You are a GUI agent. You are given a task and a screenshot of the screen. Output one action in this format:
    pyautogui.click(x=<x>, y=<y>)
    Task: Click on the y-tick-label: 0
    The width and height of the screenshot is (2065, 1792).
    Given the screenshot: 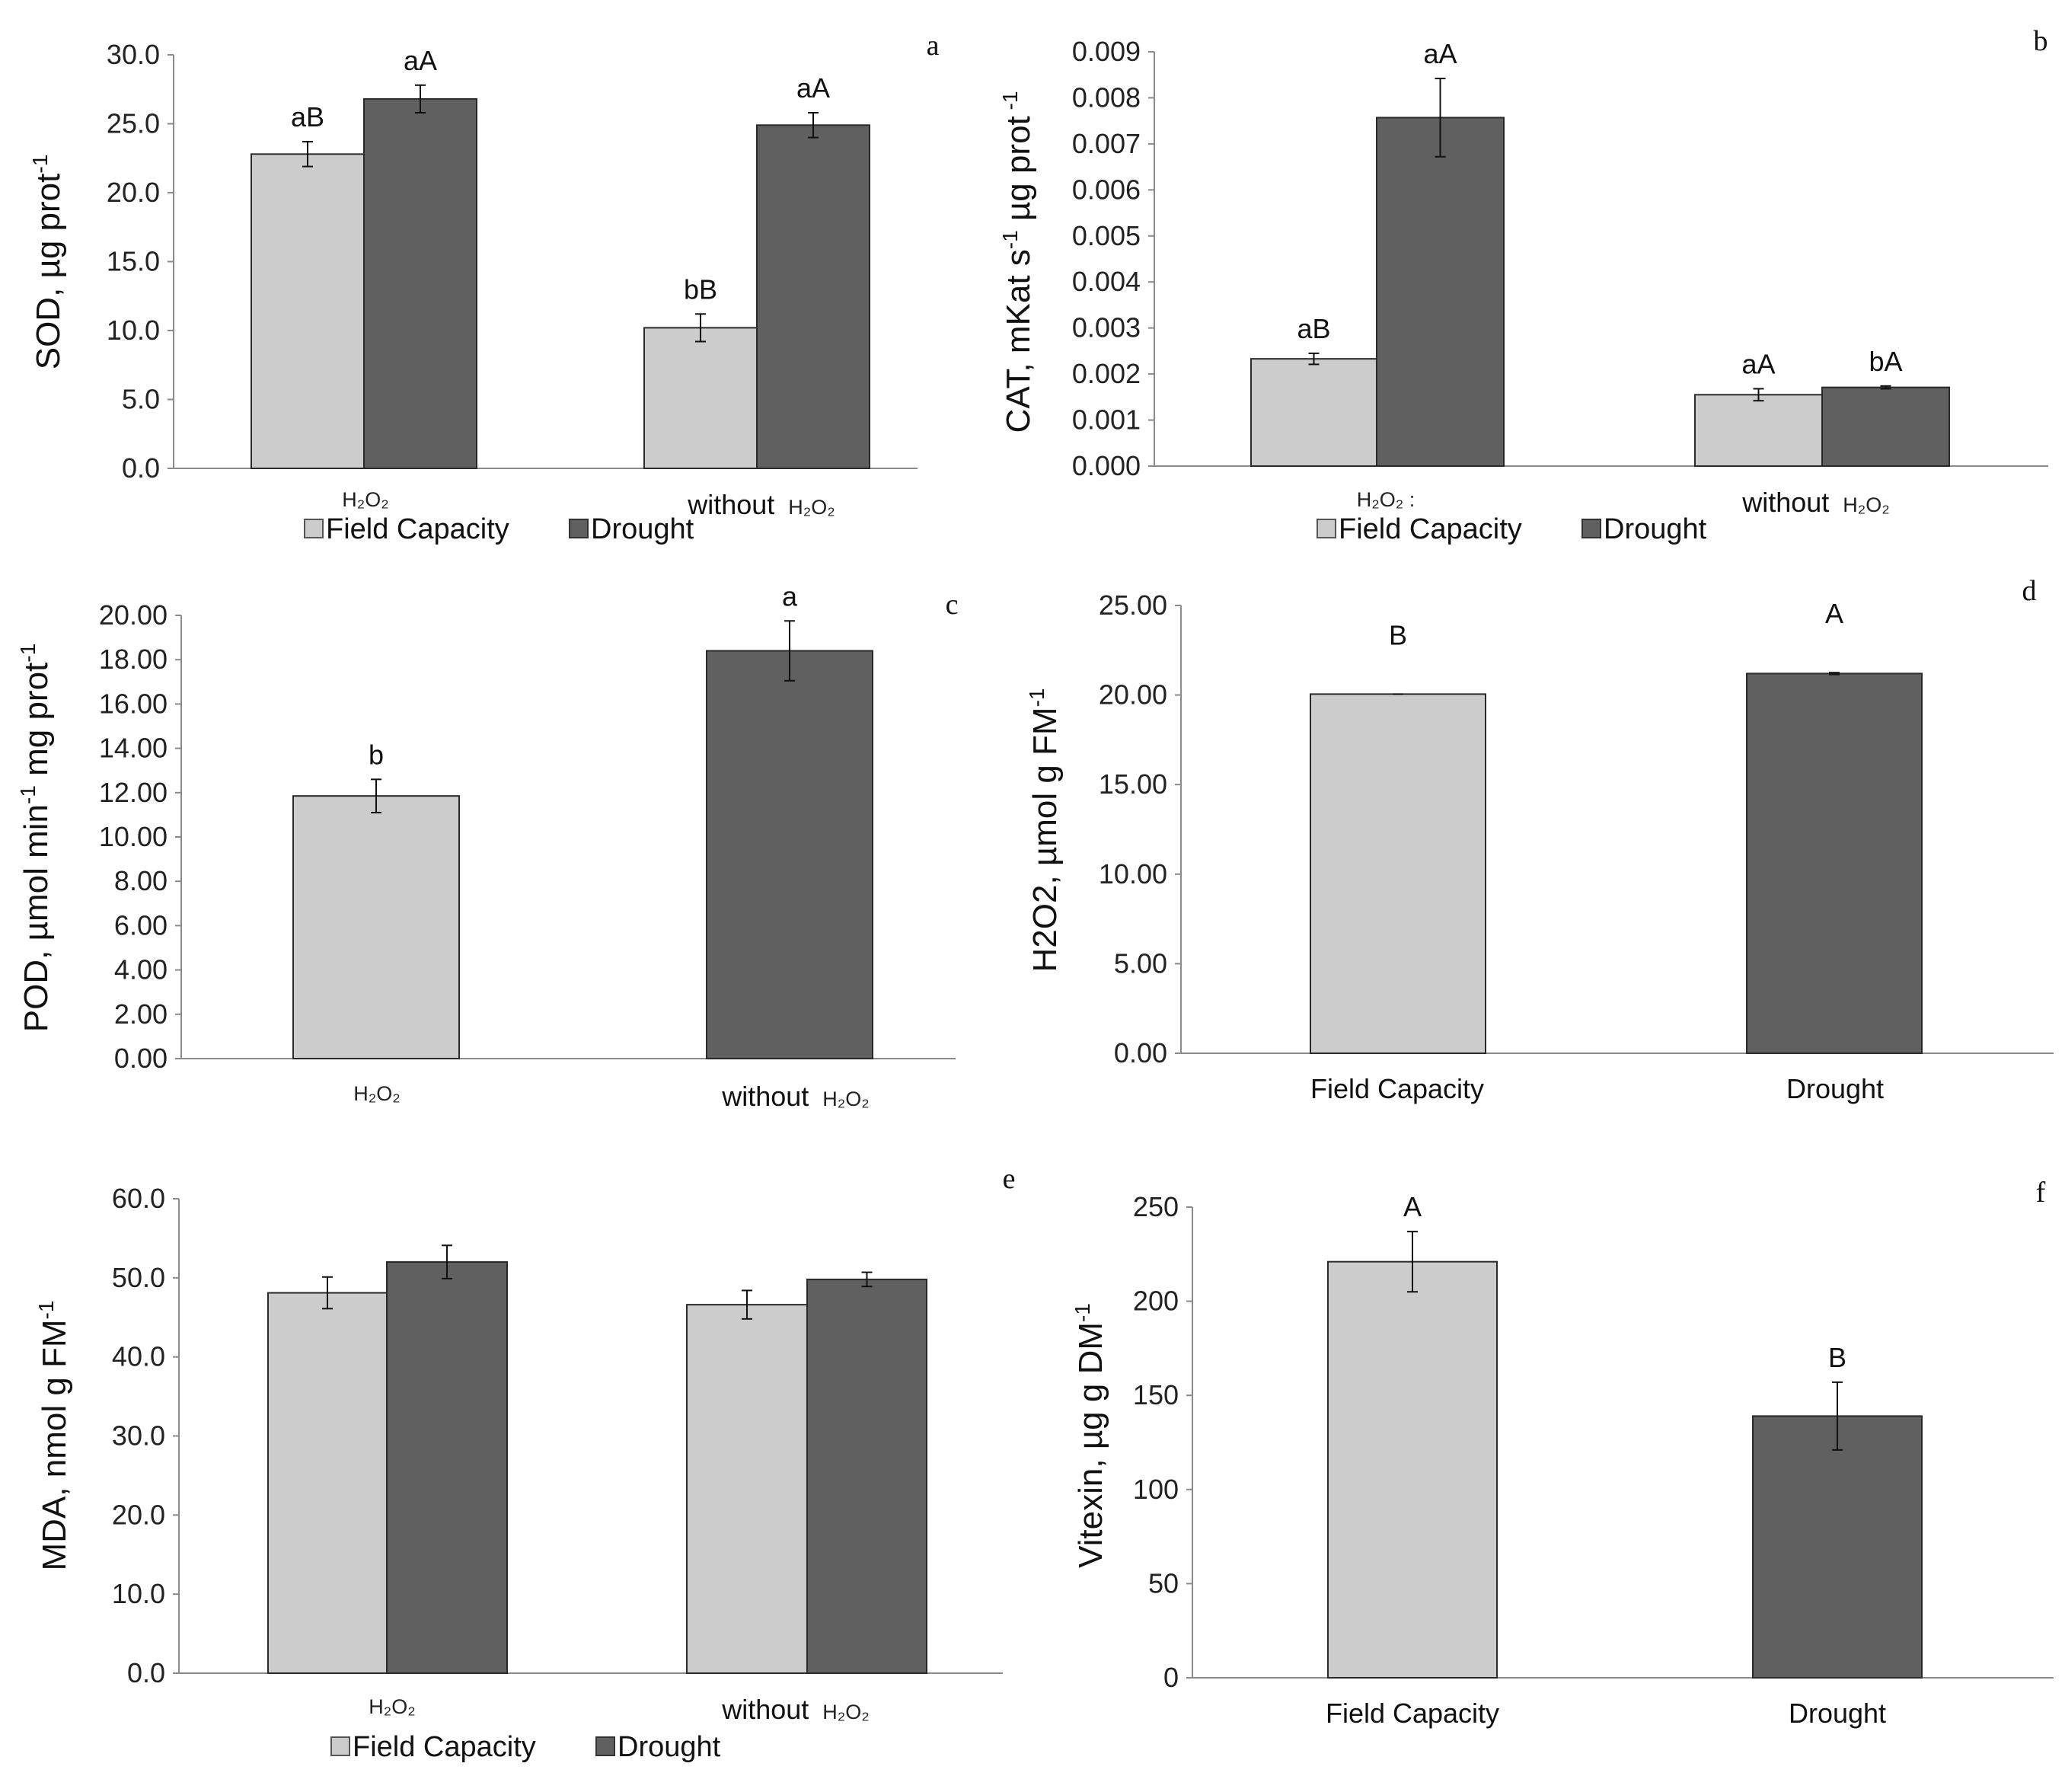 What is the action you would take?
    pyautogui.click(x=1171, y=1677)
    